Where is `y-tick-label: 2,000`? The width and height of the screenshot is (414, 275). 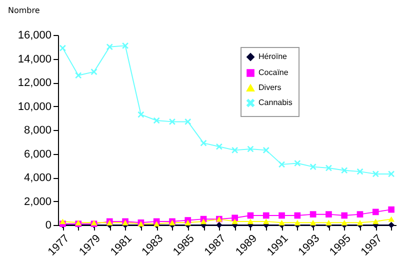
y-tick-label: 2,000 is located at coordinates (38, 202).